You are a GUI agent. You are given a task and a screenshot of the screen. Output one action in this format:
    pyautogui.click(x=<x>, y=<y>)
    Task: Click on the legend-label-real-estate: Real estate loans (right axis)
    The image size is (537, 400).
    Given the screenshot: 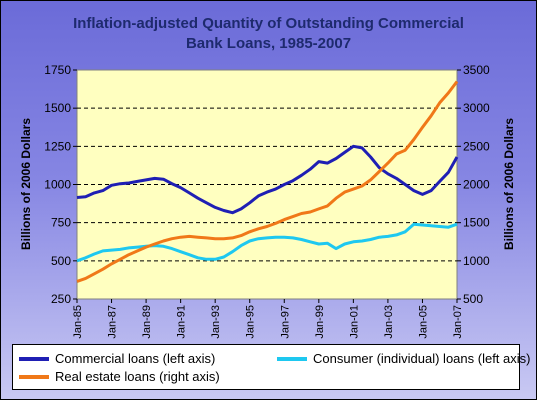 What is the action you would take?
    pyautogui.click(x=137, y=376)
    